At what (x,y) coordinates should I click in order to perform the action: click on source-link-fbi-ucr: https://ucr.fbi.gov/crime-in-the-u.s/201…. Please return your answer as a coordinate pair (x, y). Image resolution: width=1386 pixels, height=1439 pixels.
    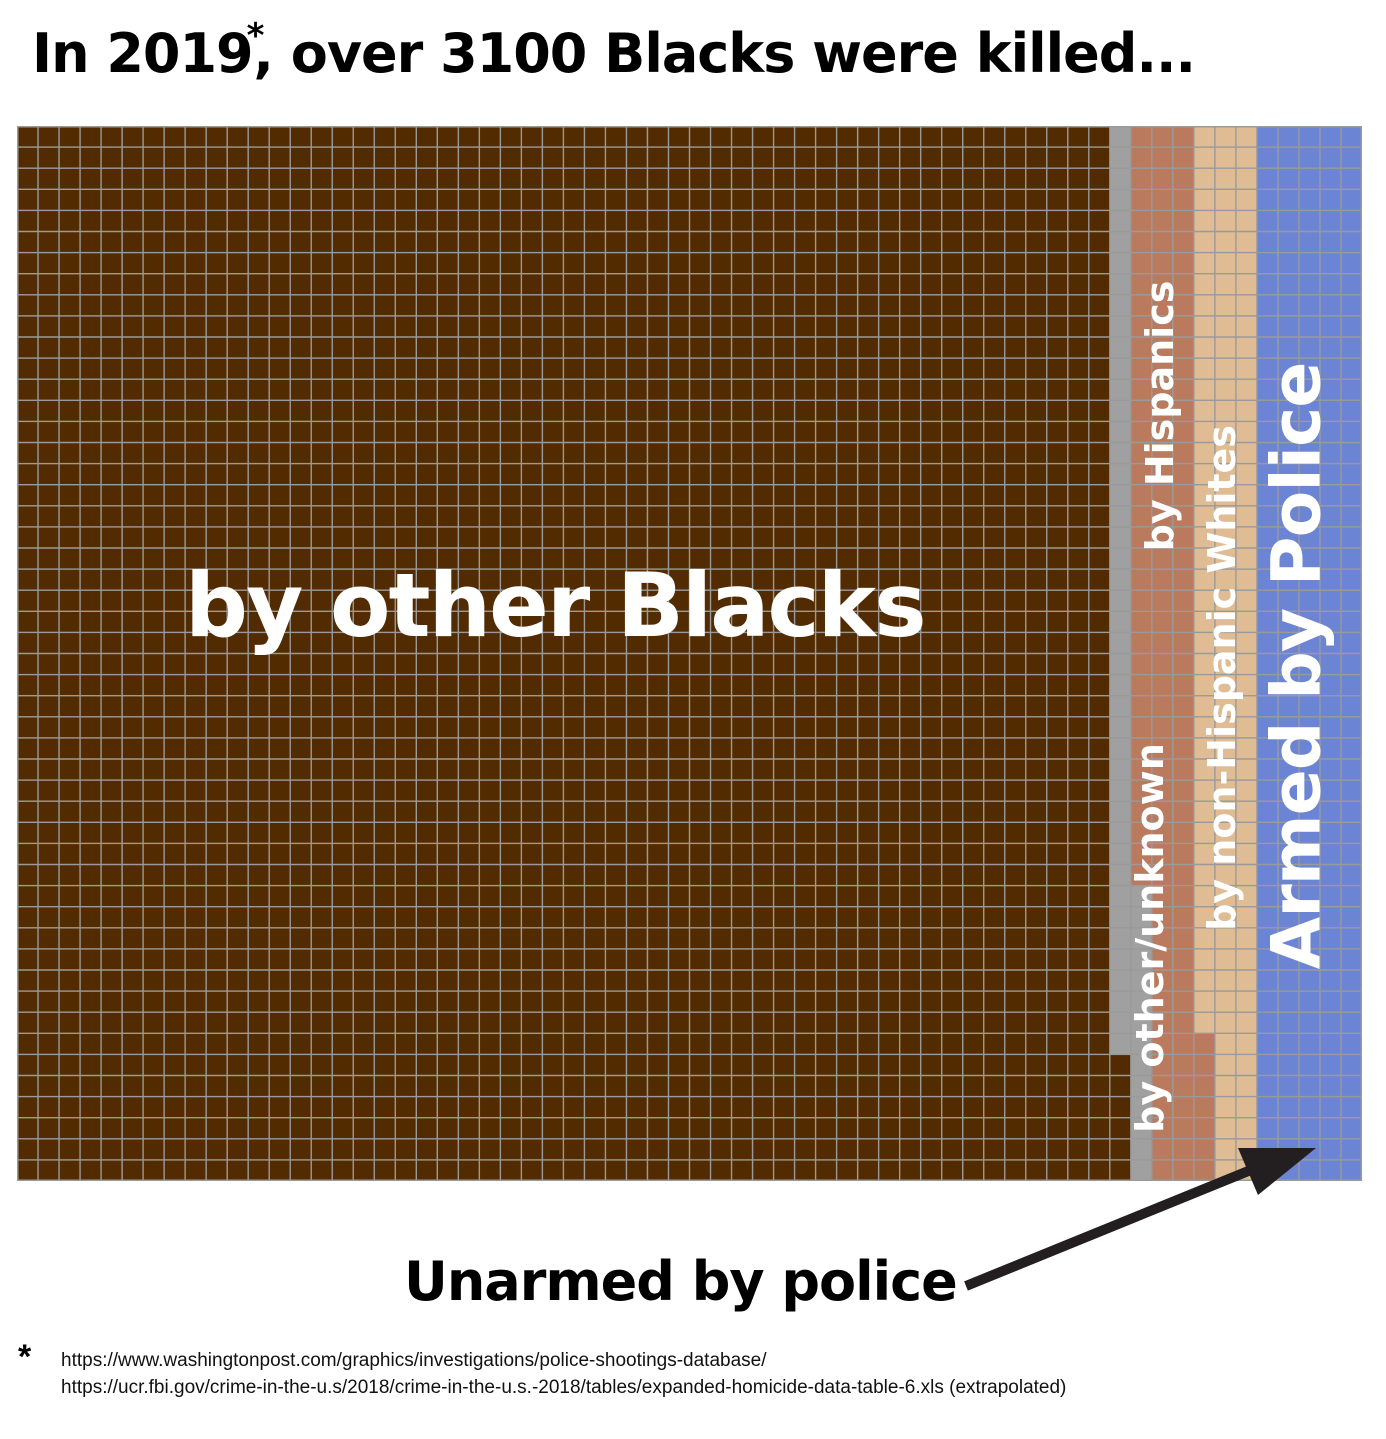
    Looking at the image, I should click on (564, 1387).